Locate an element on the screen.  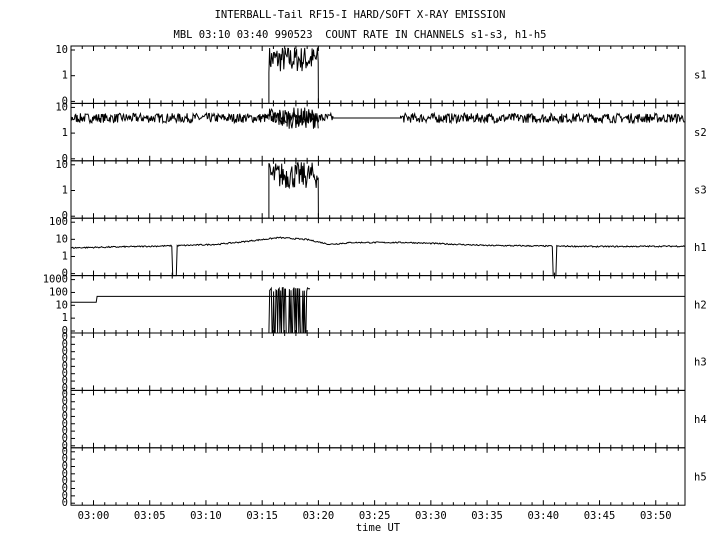
x-tick-label: 03:05 is located at coordinates (150, 516).